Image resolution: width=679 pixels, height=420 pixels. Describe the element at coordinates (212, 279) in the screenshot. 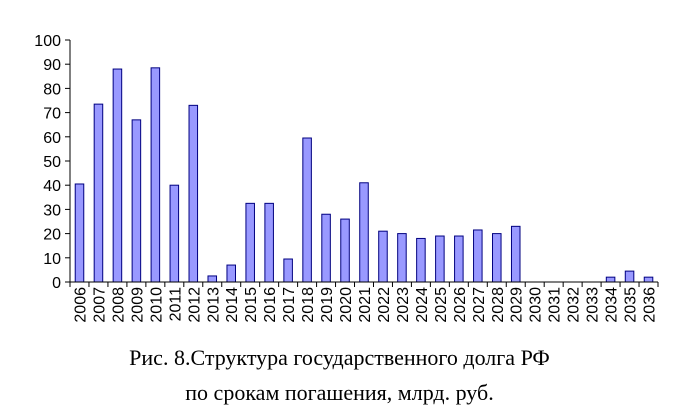

I see `bar-2013` at that location.